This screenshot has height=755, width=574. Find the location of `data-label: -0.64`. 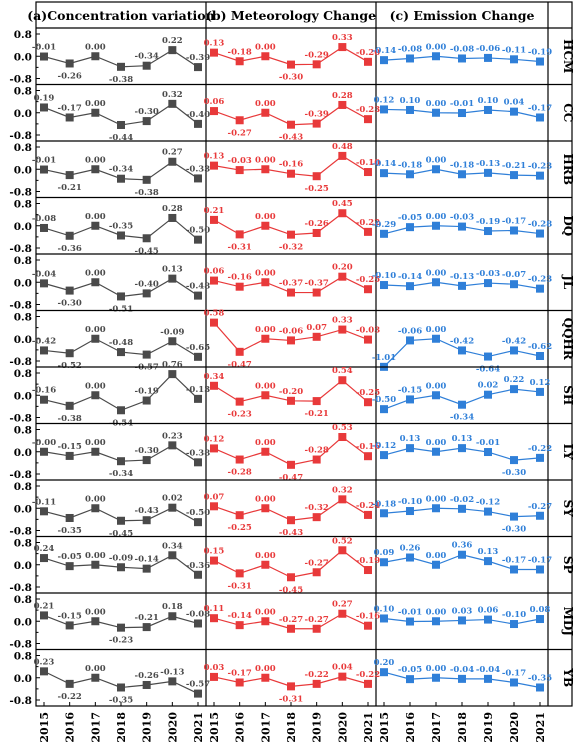

data-label: -0.64 is located at coordinates (488, 370).